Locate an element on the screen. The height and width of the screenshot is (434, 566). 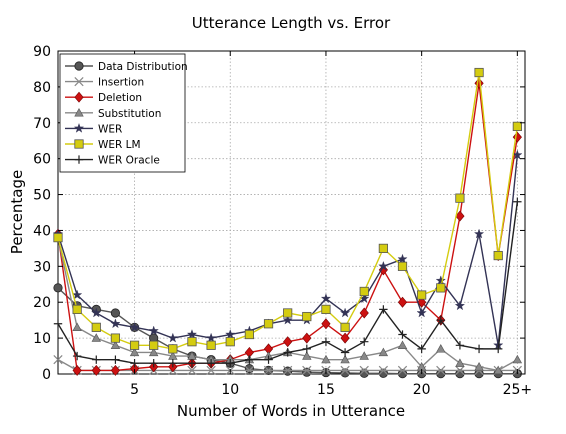
x-tick-label: 10 is located at coordinates (230, 390).